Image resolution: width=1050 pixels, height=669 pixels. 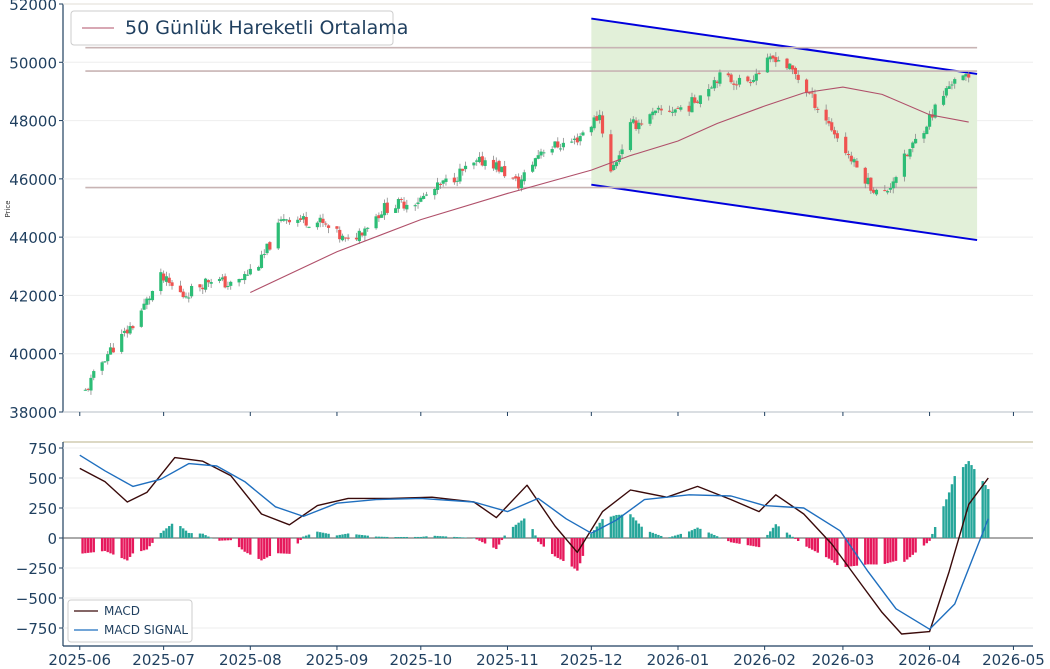 What do you see at coordinates (33, 413) in the screenshot?
I see `price-tick-label: 38000` at bounding box center [33, 413].